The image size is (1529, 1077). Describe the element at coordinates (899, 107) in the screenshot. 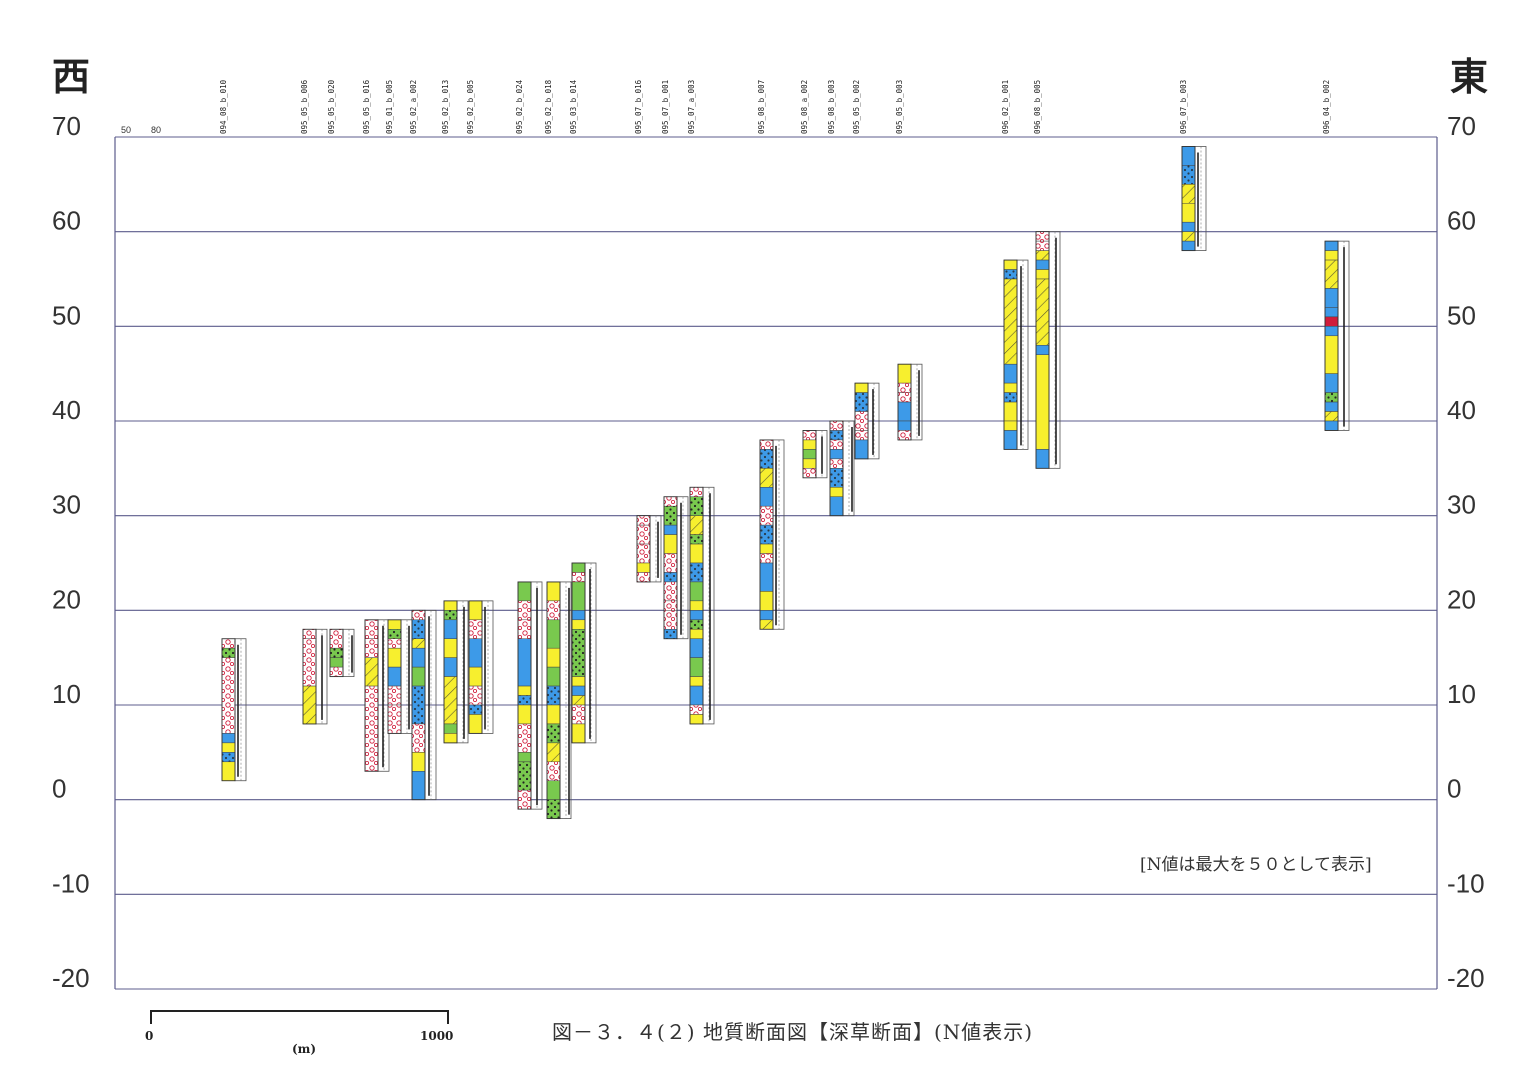

I see `borehole-id-label: 095_05_b_003` at that location.